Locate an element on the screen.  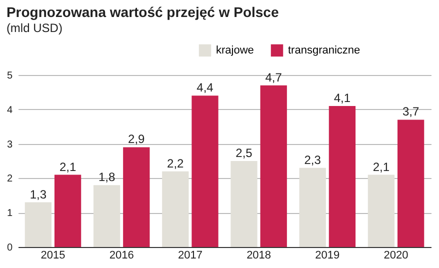
y-tick-label: 0 is located at coordinates (9, 248).